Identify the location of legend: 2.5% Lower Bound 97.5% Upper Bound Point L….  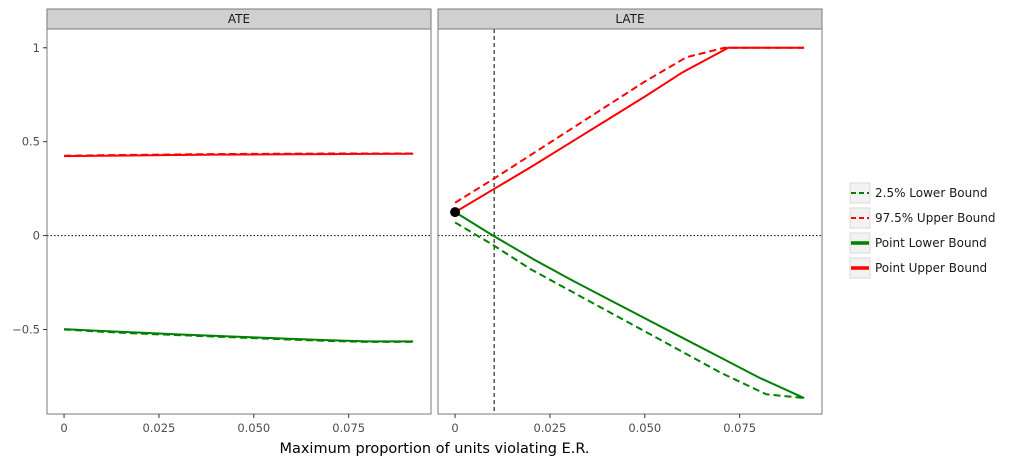
(922, 230).